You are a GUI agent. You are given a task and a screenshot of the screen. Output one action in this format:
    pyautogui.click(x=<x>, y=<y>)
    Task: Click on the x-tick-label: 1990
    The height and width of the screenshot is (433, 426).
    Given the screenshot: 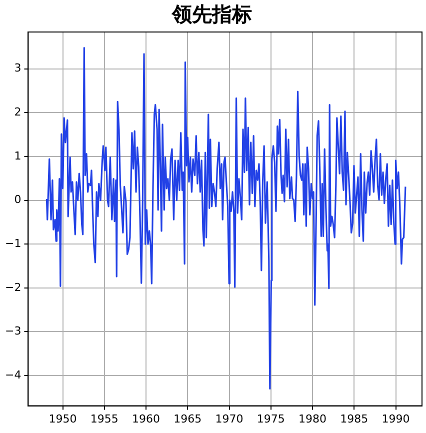 What is the action you would take?
    pyautogui.click(x=396, y=419)
    